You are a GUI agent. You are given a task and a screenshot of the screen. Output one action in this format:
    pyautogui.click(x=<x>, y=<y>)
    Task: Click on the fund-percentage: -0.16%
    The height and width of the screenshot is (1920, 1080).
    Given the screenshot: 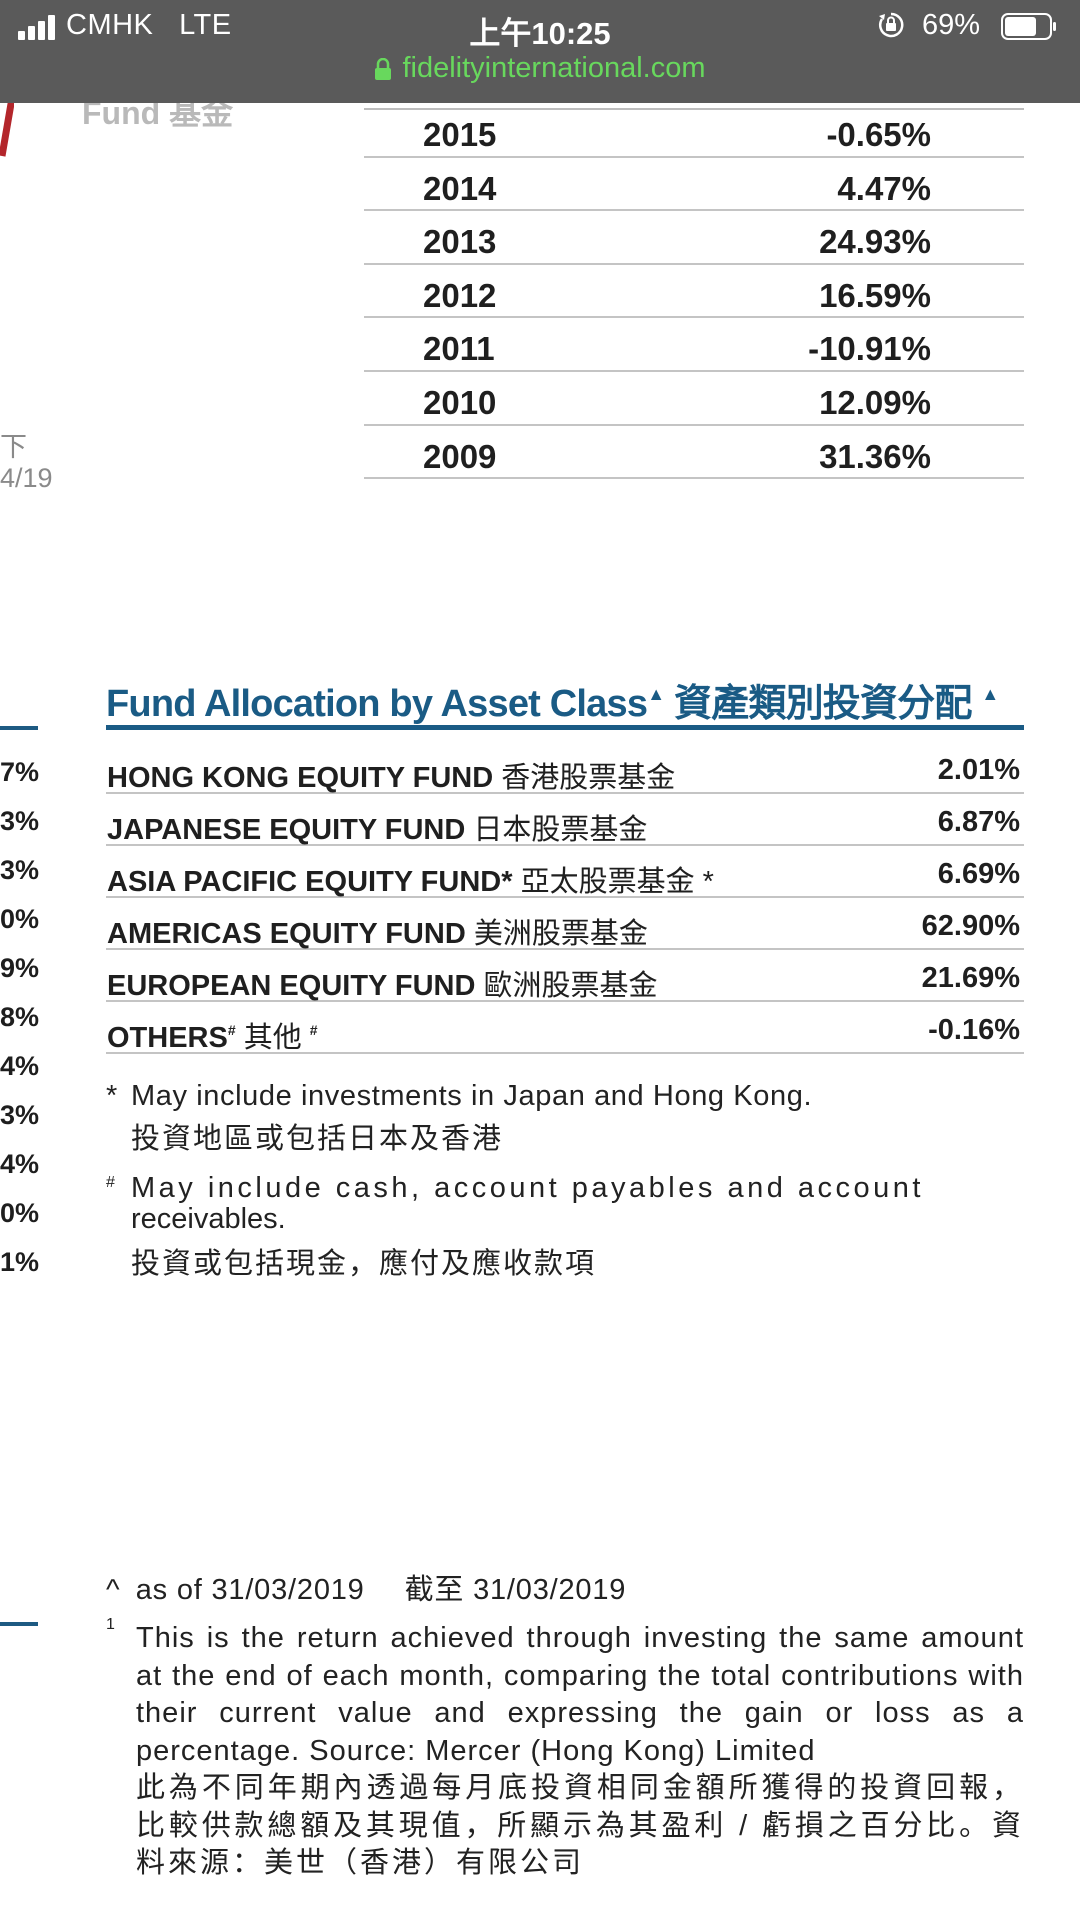 What is the action you would take?
    pyautogui.click(x=974, y=1030)
    